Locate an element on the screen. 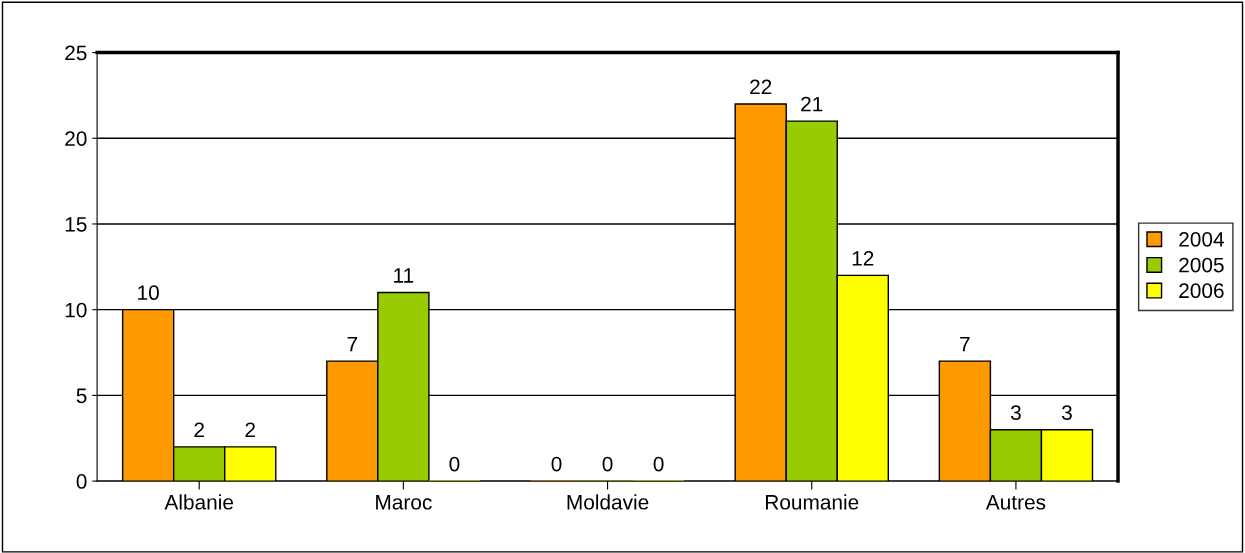 This screenshot has height=553, width=1245. legend-label: 2005 is located at coordinates (1201, 265).